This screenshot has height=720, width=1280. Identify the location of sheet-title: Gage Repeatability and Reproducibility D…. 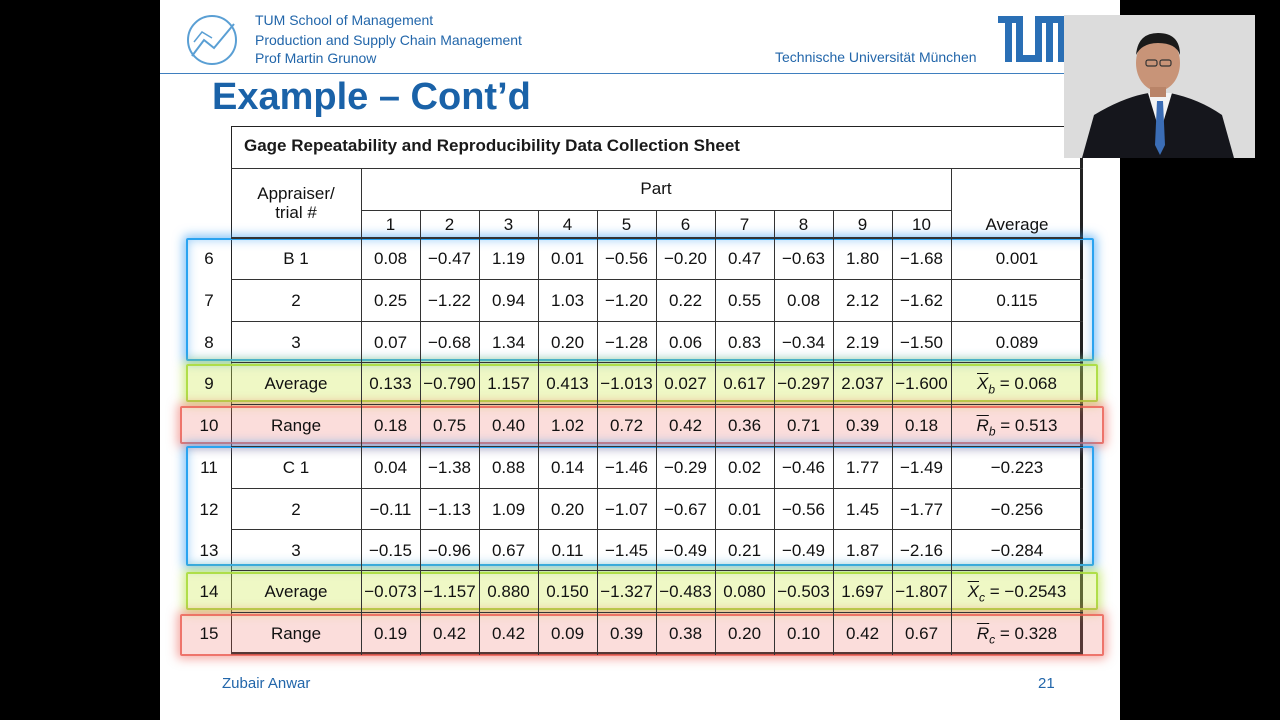
(492, 145).